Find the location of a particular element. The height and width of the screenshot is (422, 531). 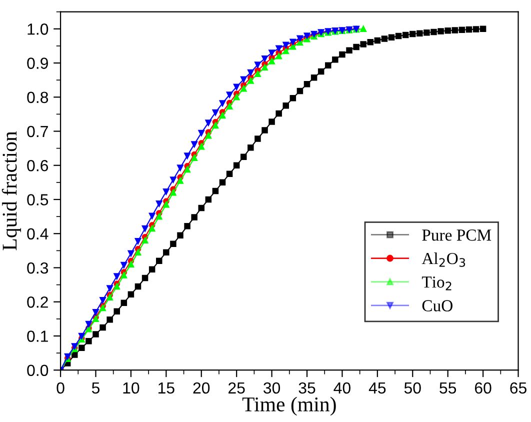

x-tick-label: 65 is located at coordinates (518, 388).